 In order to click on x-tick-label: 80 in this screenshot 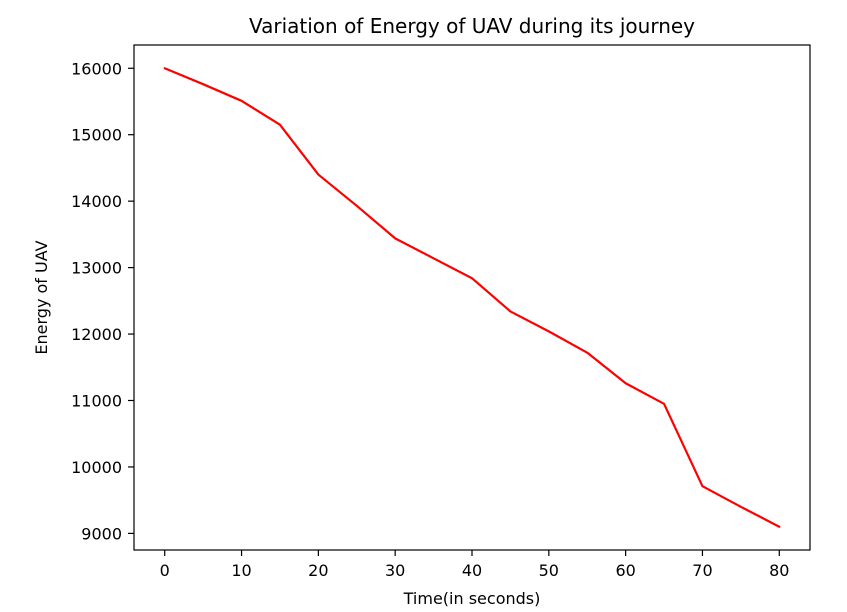, I will do `click(779, 570)`.